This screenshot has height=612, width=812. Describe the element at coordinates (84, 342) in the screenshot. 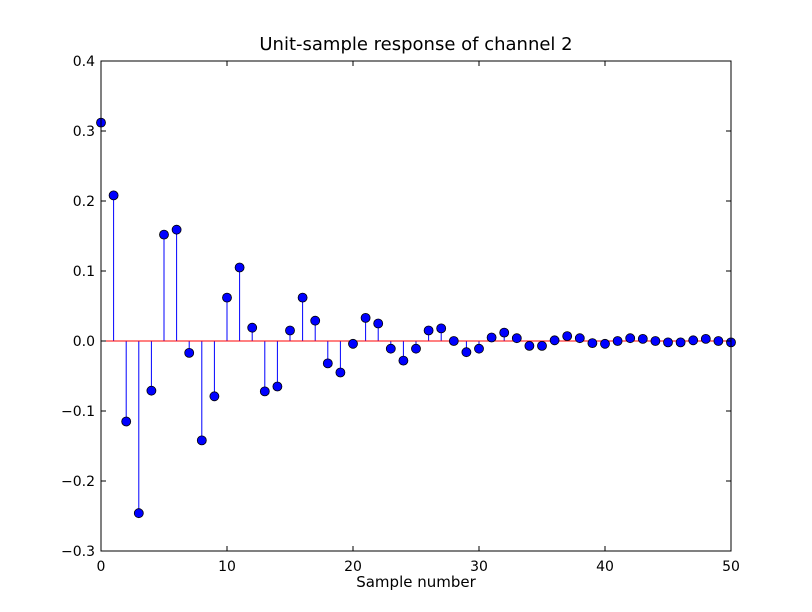

I see `y-tick-label: 0.0` at that location.